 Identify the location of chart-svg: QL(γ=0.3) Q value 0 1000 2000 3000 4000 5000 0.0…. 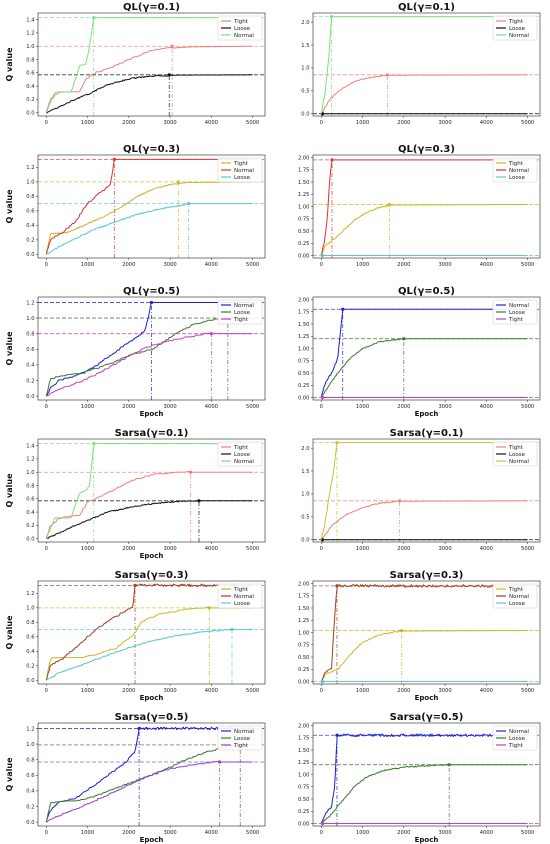
(135, 206).